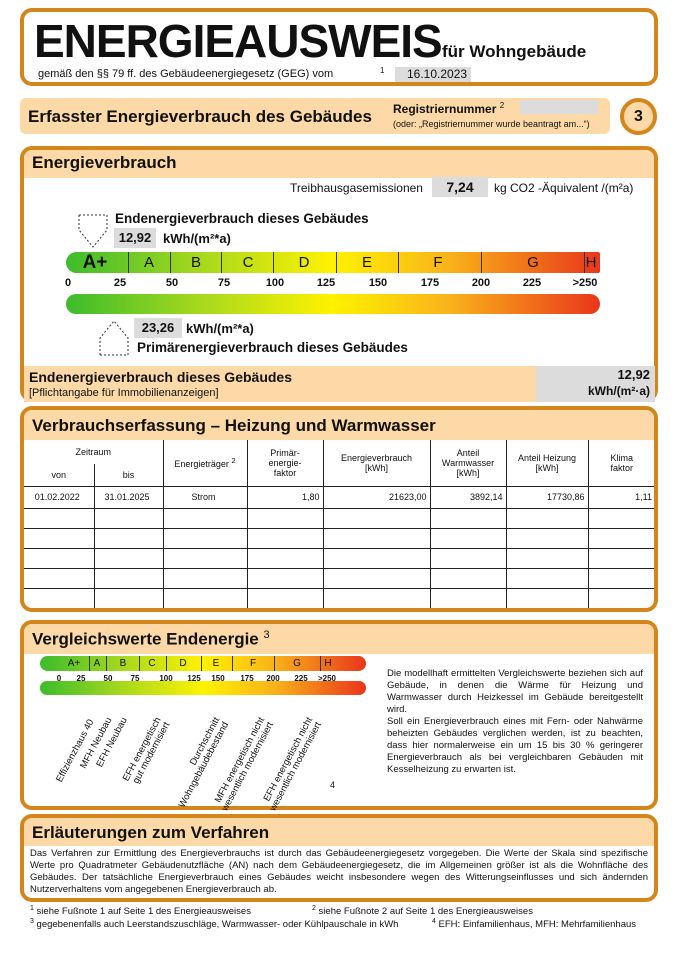  Describe the element at coordinates (591, 262) in the screenshot. I see `class-label-h: H` at that location.